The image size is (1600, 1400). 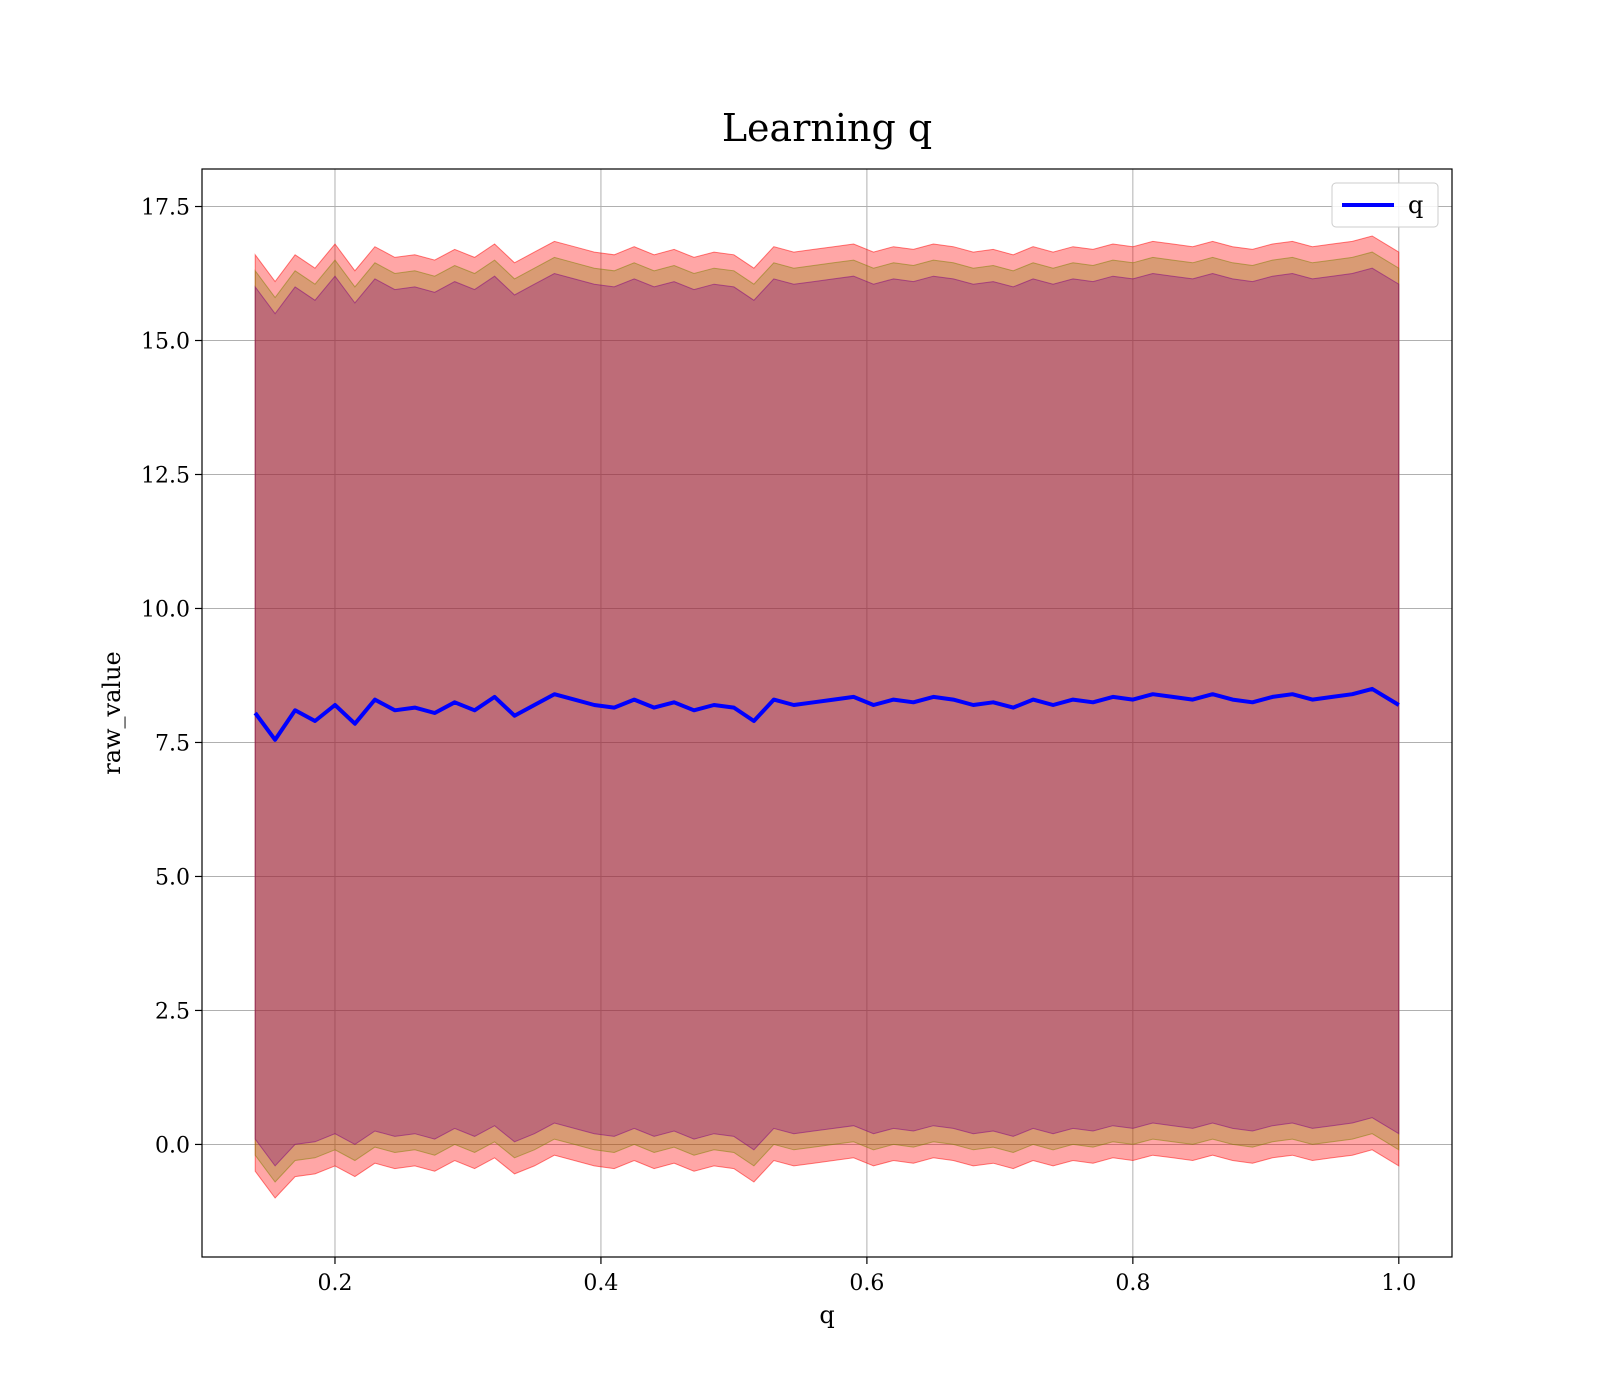 What do you see at coordinates (600, 1283) in the screenshot?
I see `x-tick-label: 0.4` at bounding box center [600, 1283].